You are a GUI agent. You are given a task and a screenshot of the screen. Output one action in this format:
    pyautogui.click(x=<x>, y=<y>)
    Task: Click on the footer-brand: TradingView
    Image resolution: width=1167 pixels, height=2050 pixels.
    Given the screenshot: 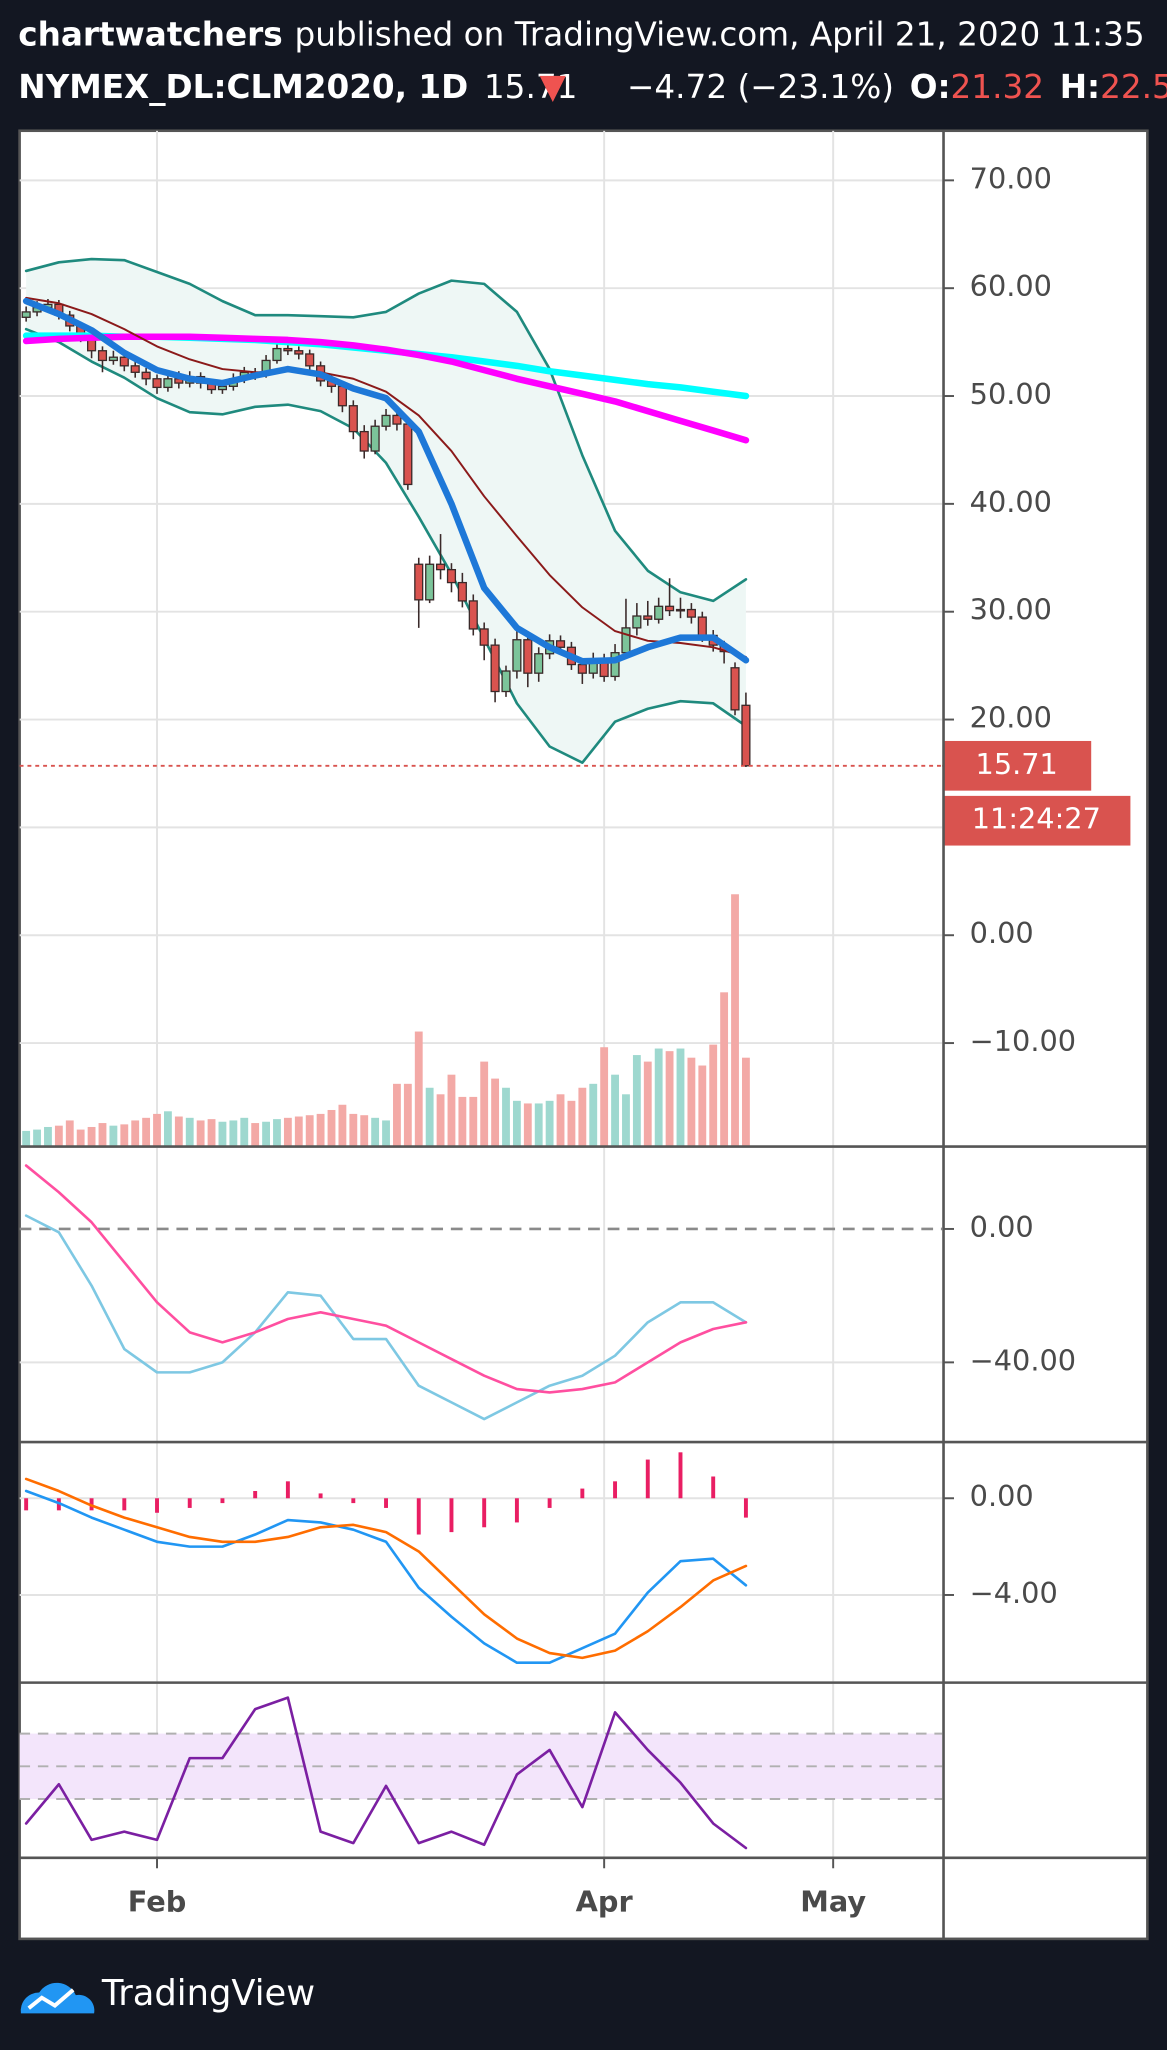 What is the action you would take?
    pyautogui.click(x=208, y=1993)
    